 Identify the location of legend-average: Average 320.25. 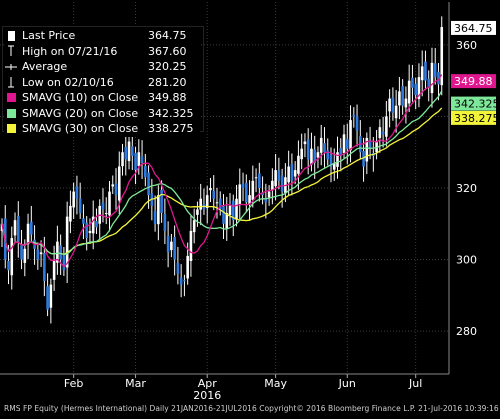
(102, 67).